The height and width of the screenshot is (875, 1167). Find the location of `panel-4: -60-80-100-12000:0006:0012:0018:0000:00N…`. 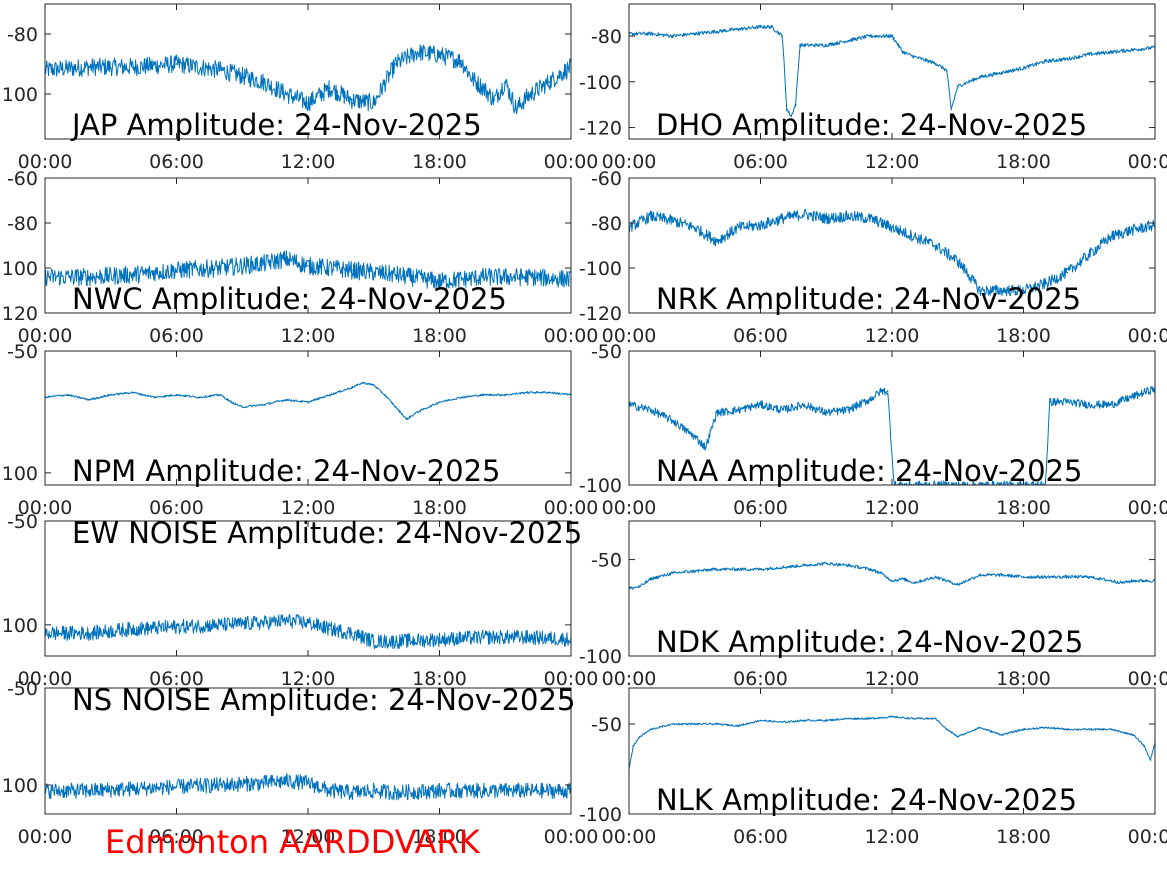

panel-4: -60-80-100-12000:0006:0012:0018:0000:00N… is located at coordinates (873, 257).